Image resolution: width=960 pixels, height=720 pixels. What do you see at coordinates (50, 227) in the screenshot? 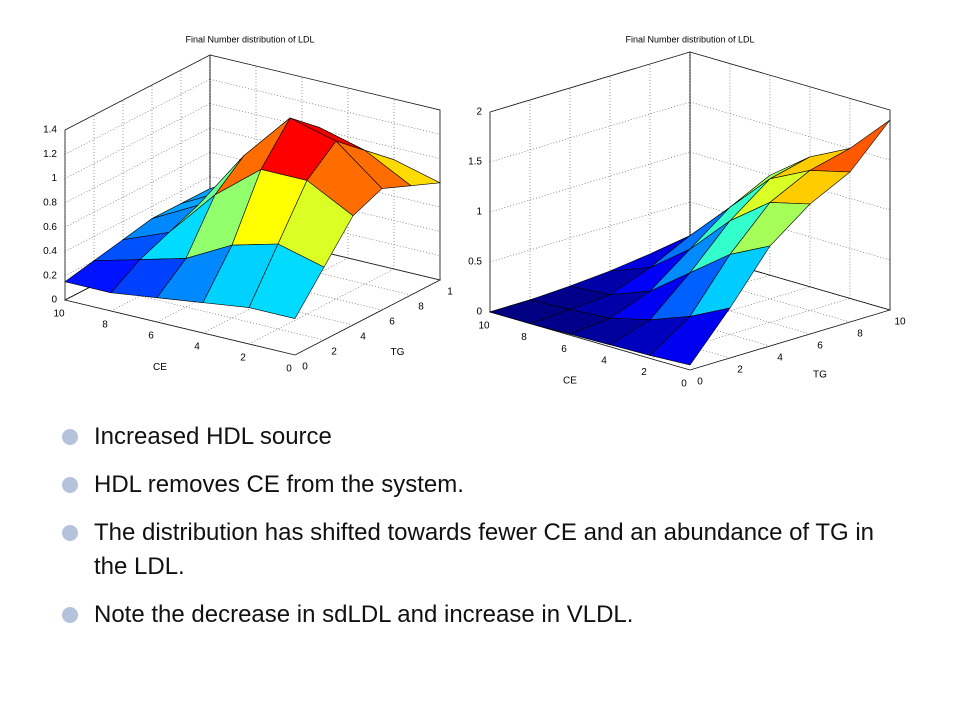
I see `z-tick-label: 0.6` at bounding box center [50, 227].